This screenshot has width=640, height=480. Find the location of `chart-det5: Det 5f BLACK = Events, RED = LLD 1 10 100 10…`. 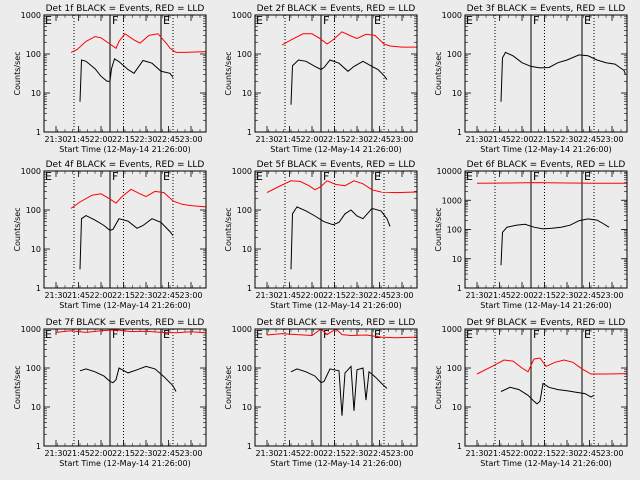

chart-det5: Det 5f BLACK = Events, RED = LLD 1 10 100 10… is located at coordinates (321, 235).